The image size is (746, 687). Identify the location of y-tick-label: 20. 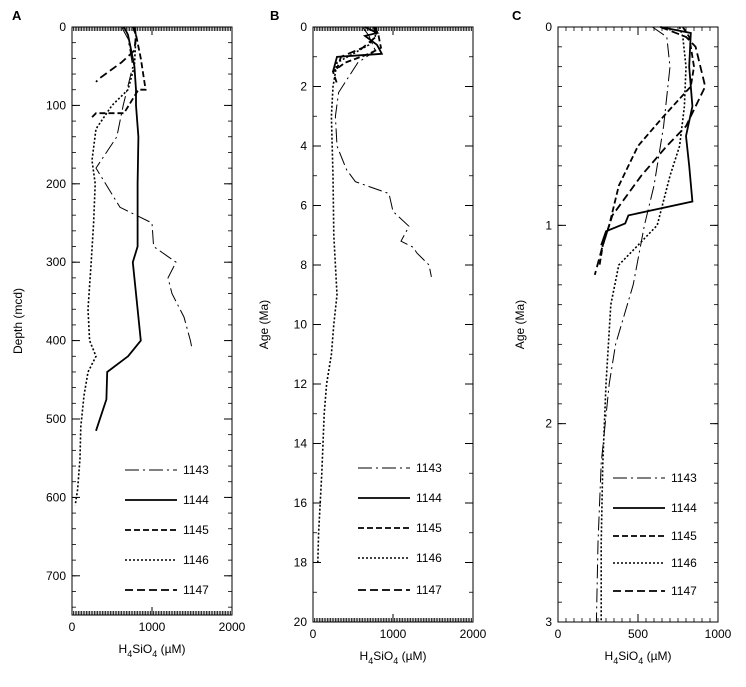
(301, 622).